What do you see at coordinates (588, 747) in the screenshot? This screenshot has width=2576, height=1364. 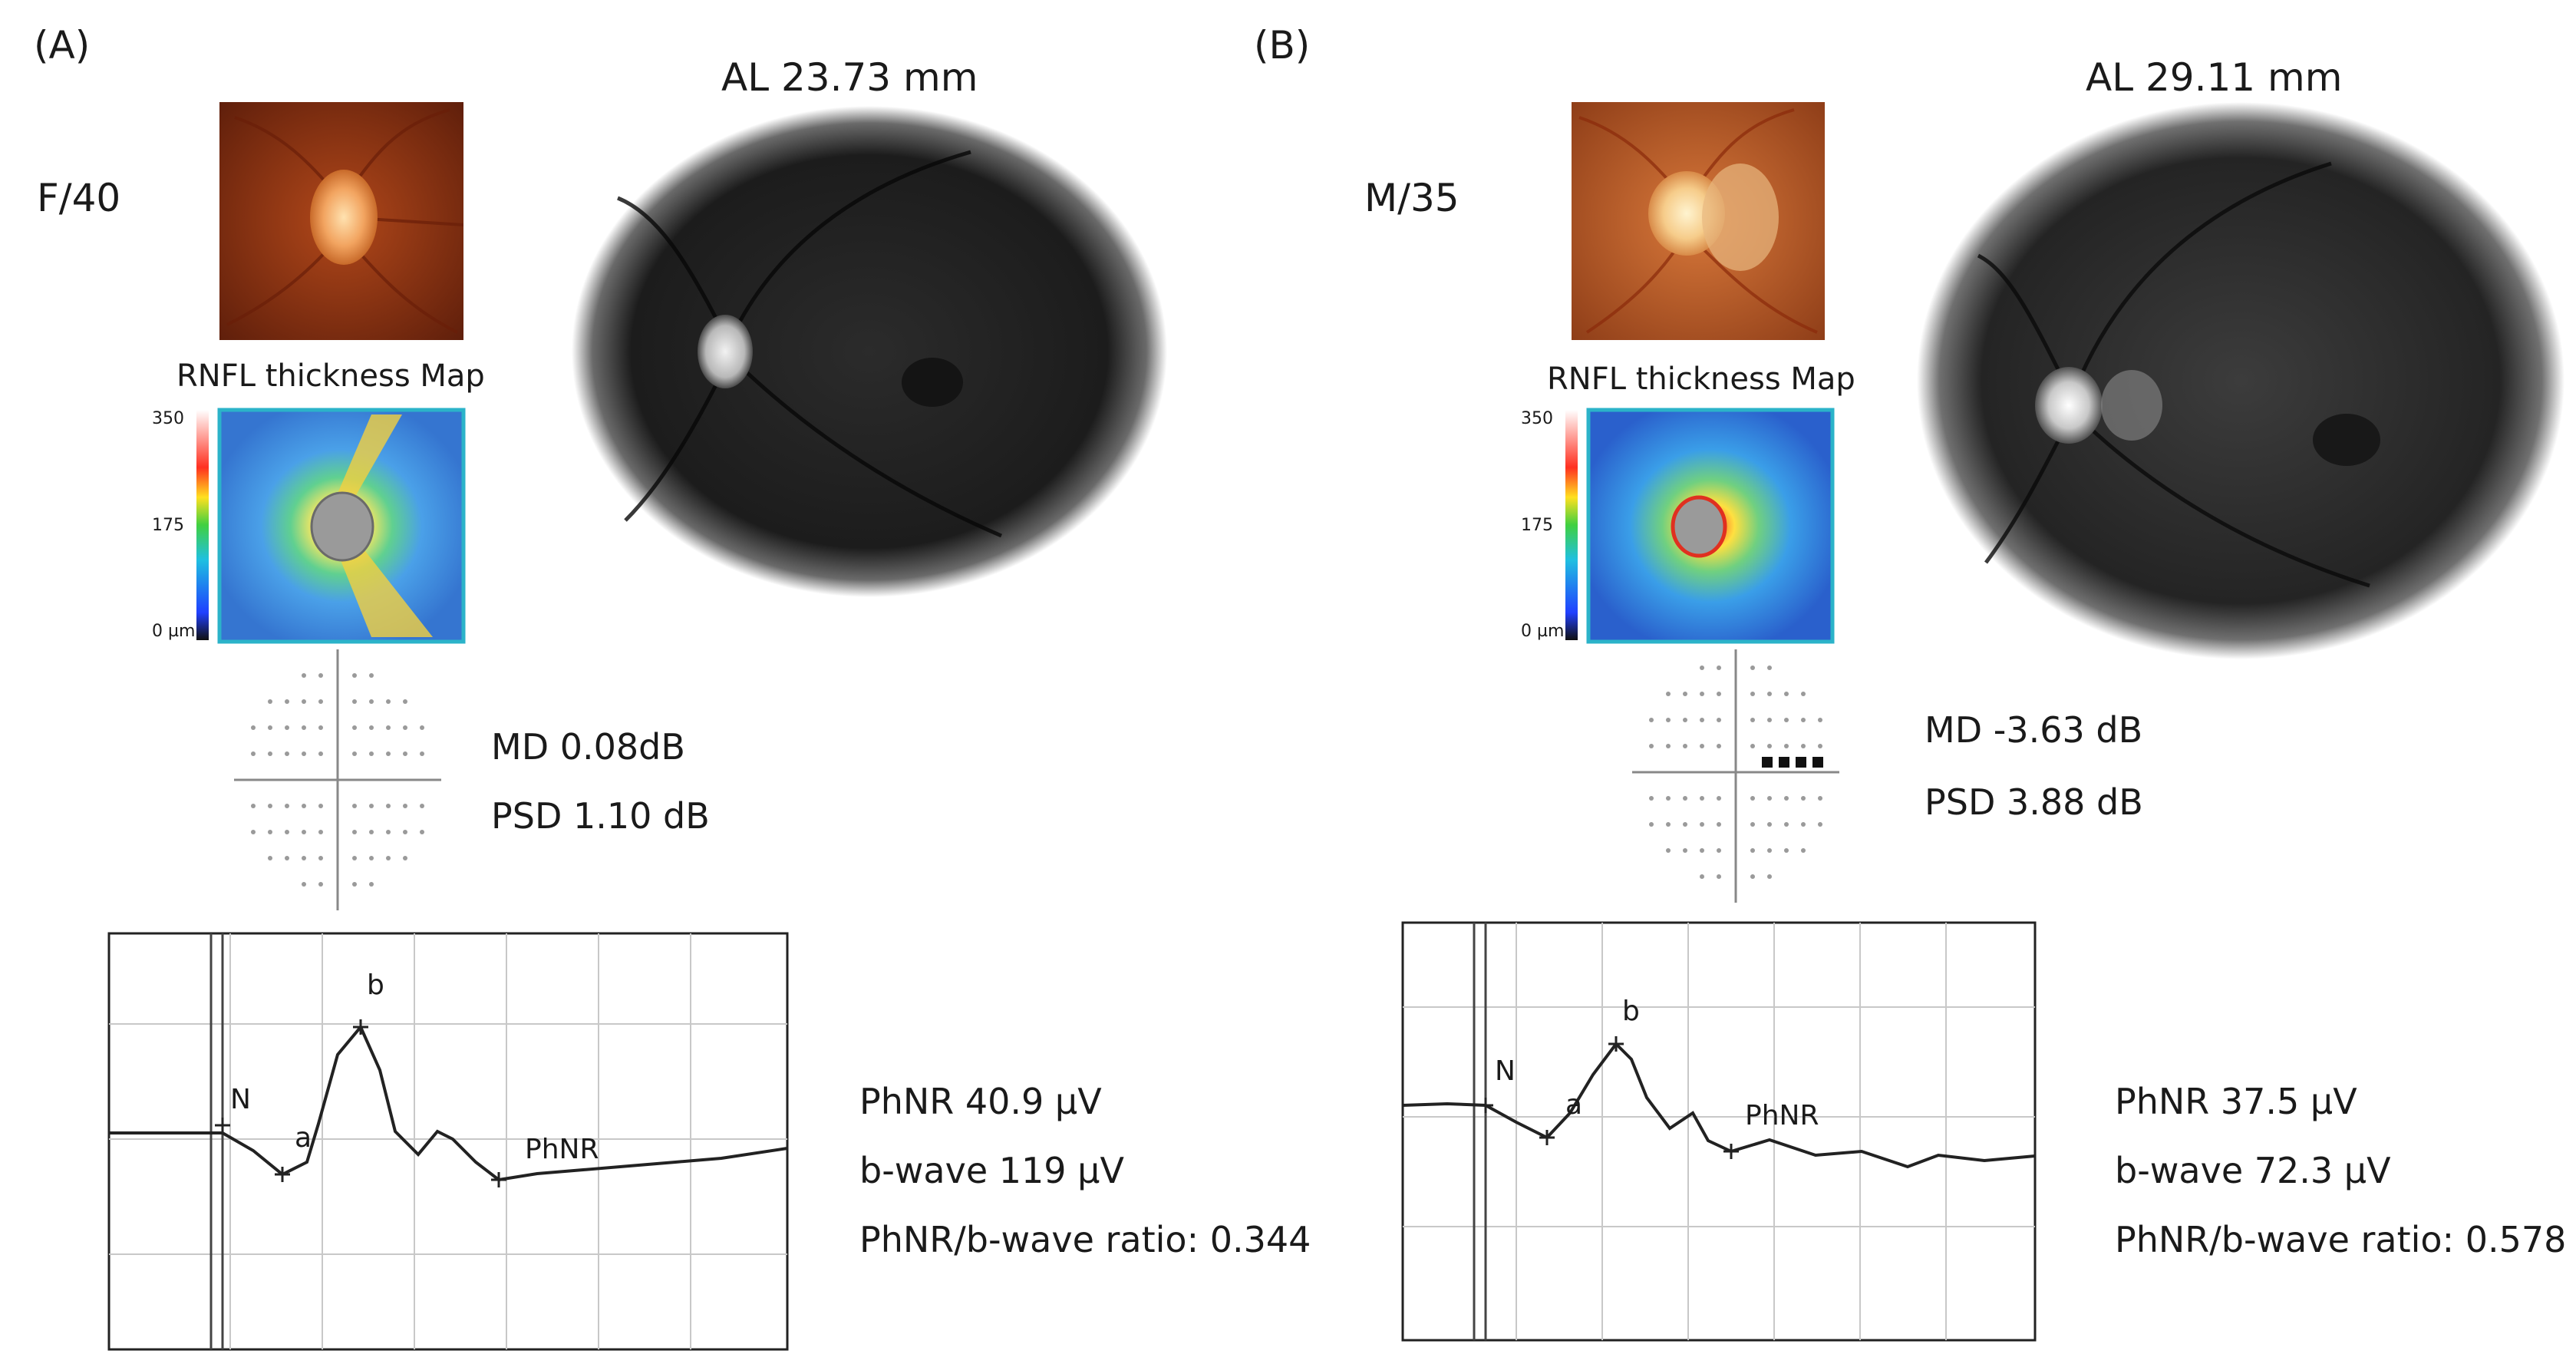 I see `md-value: MD 0.08dB` at bounding box center [588, 747].